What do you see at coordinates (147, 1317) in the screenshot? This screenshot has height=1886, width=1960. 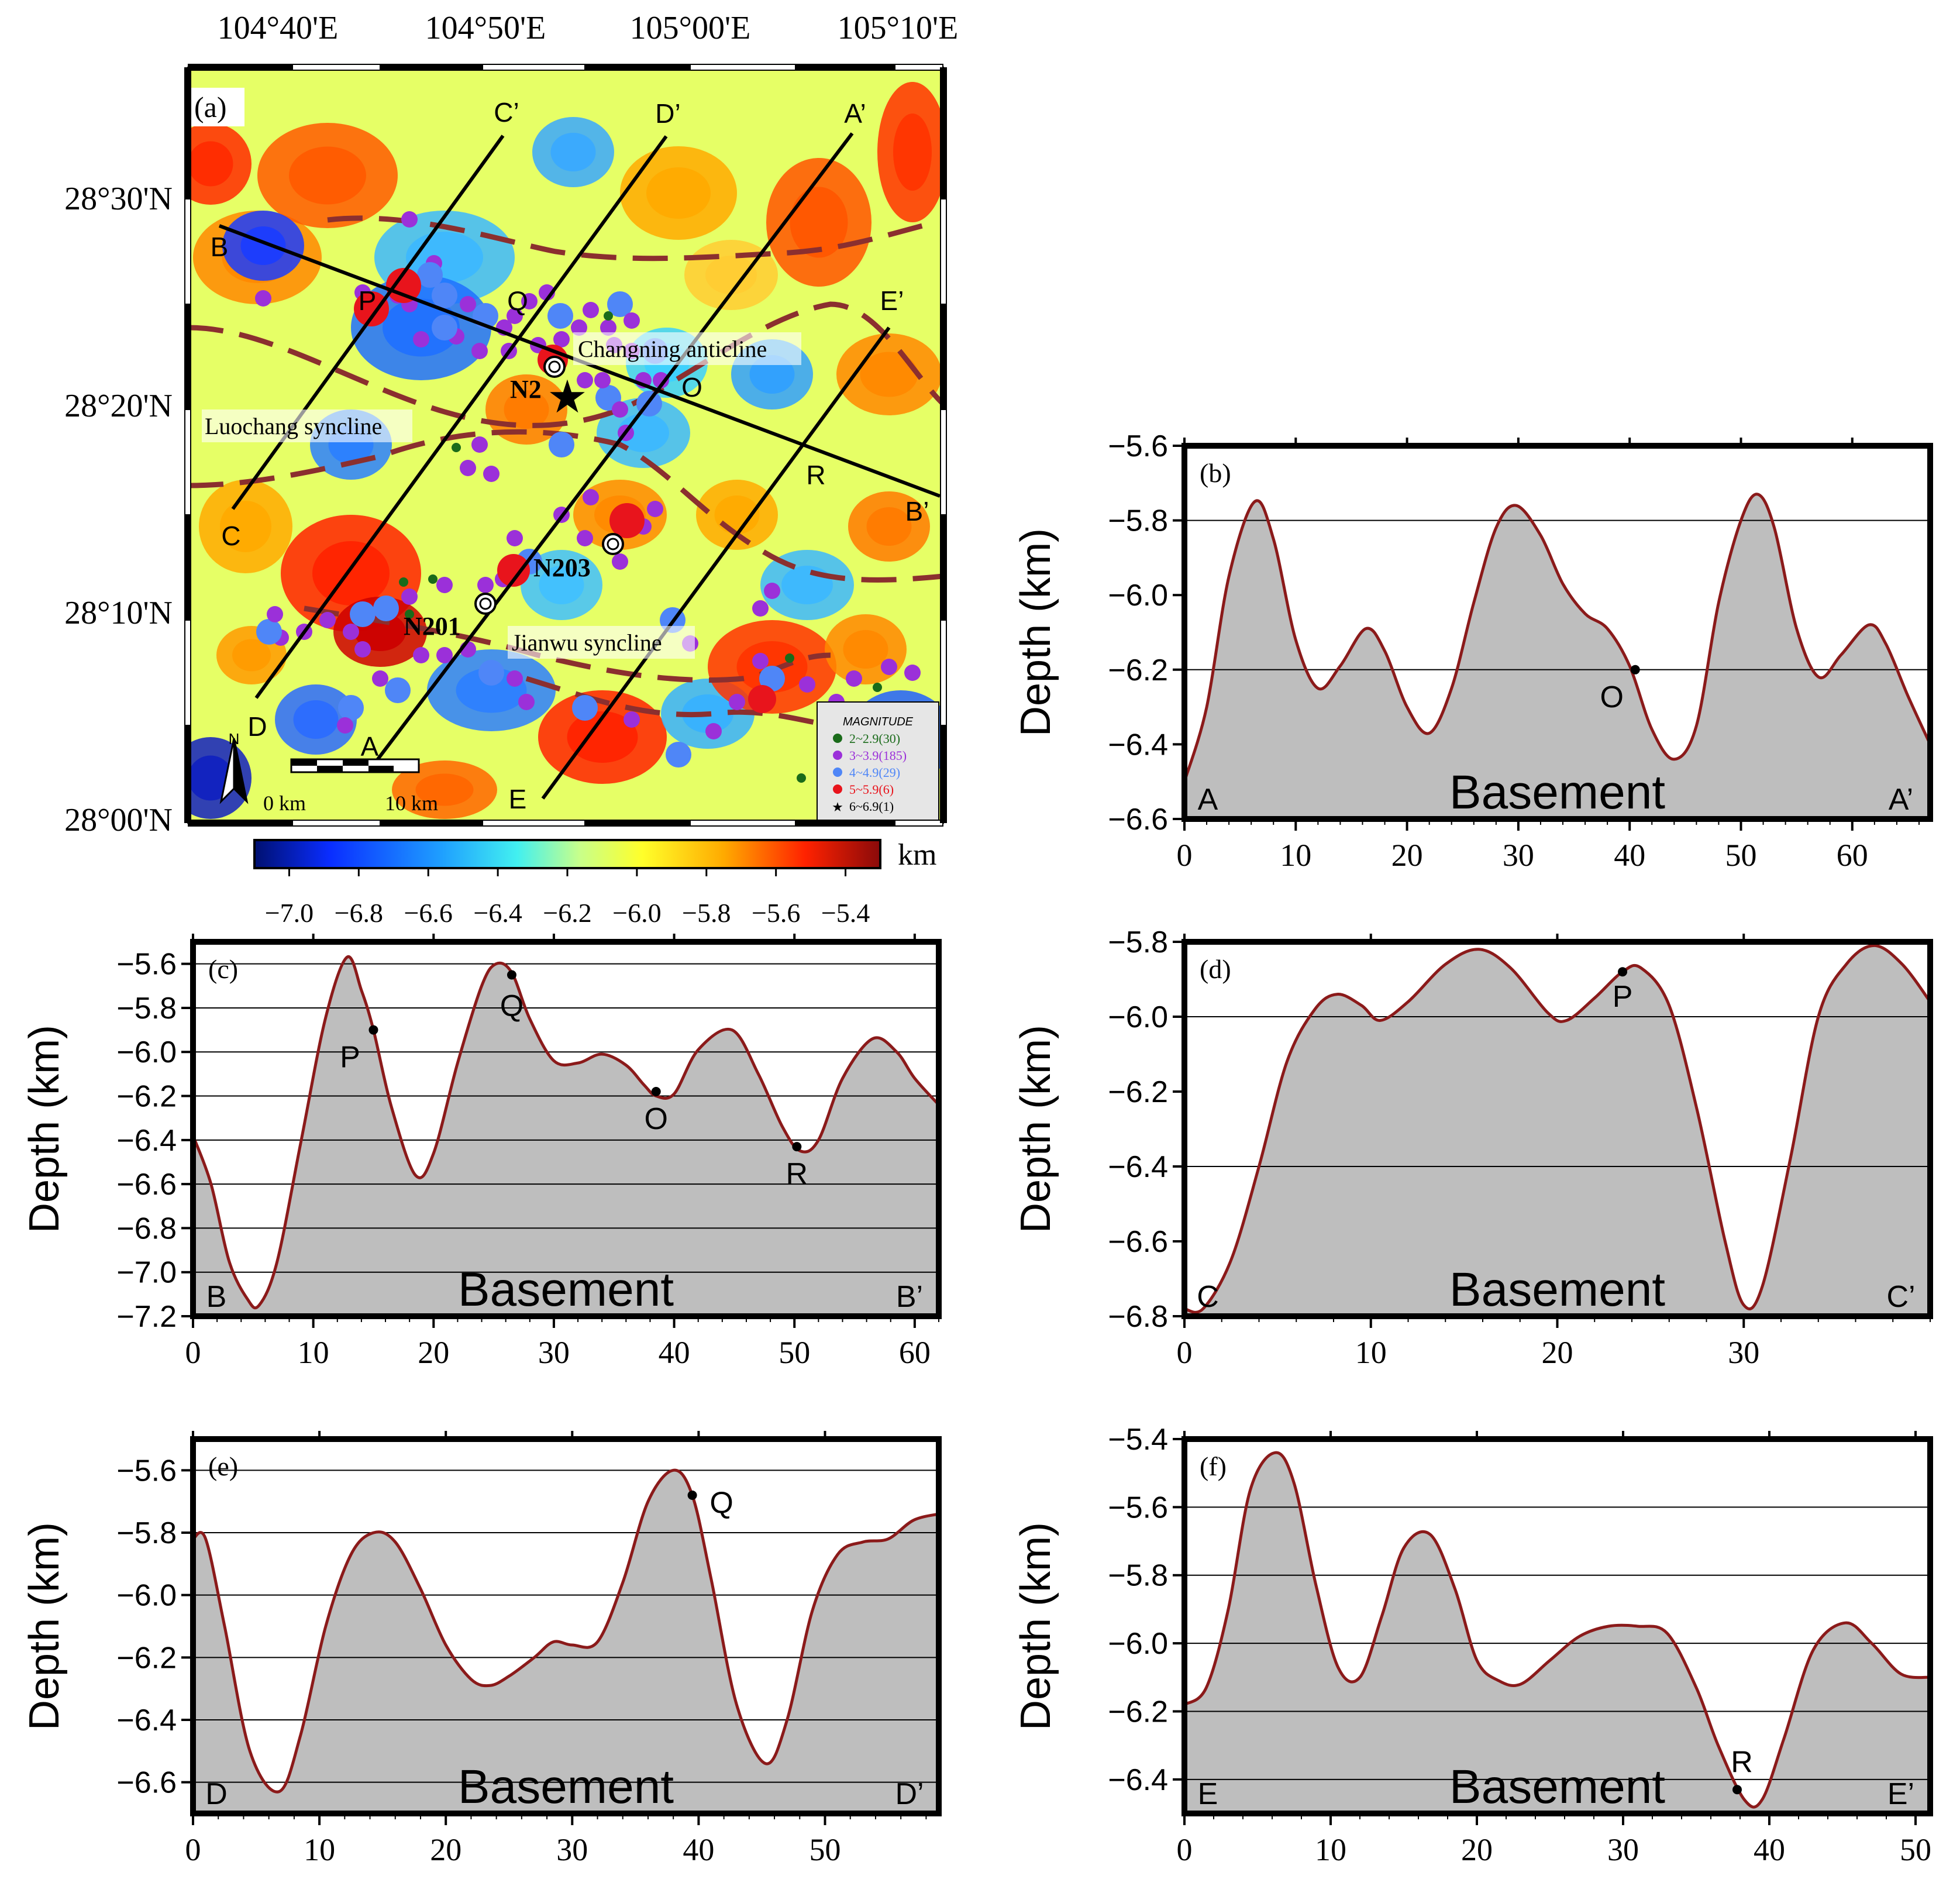 I see `y-tick-label: −7.2` at bounding box center [147, 1317].